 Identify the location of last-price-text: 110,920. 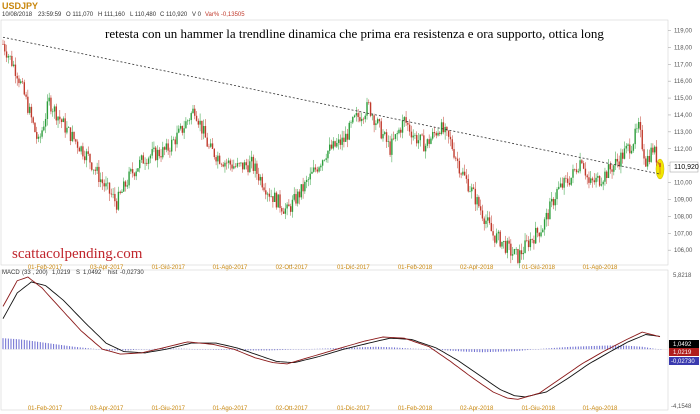
(686, 167).